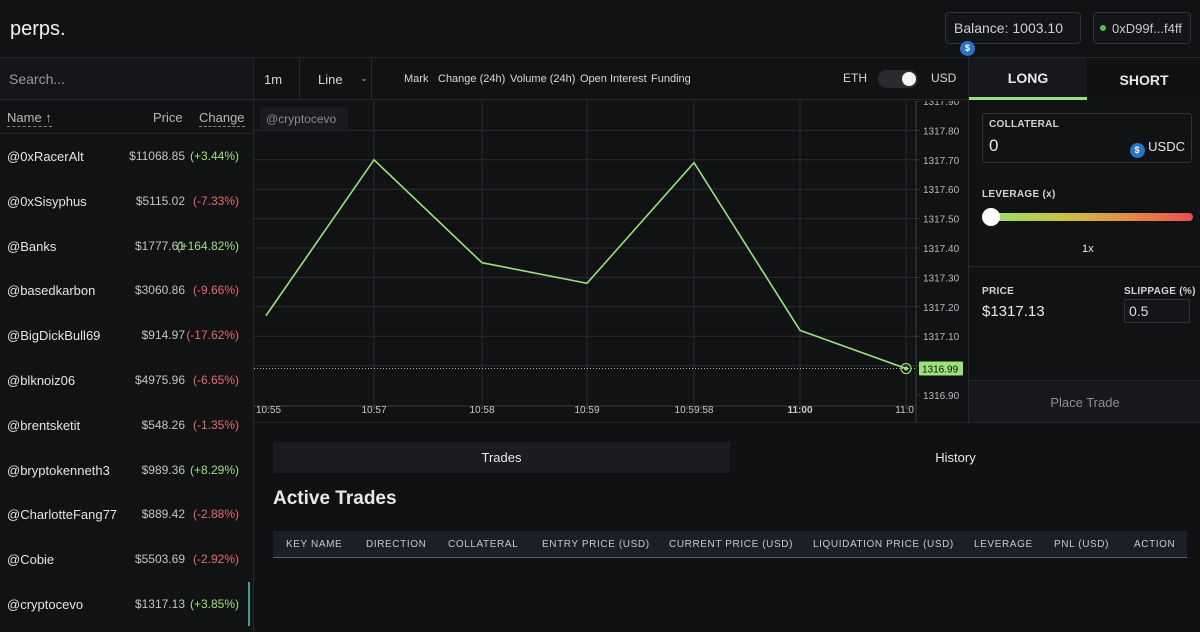  What do you see at coordinates (1084, 266) in the screenshot?
I see `divider` at bounding box center [1084, 266].